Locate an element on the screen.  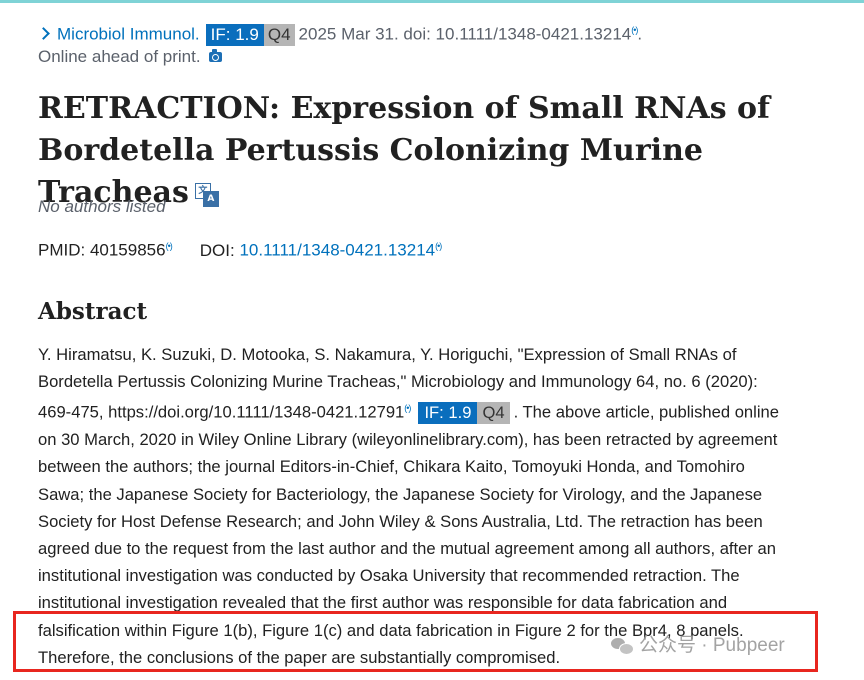
chevron-right-icon is located at coordinates (43, 33).